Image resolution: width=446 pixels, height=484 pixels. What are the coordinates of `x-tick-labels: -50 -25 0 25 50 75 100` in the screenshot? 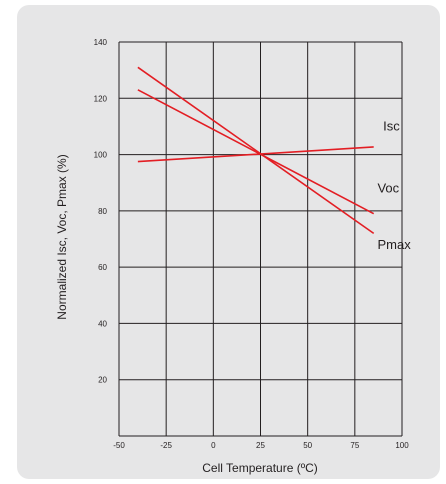 It's located at (261, 445).